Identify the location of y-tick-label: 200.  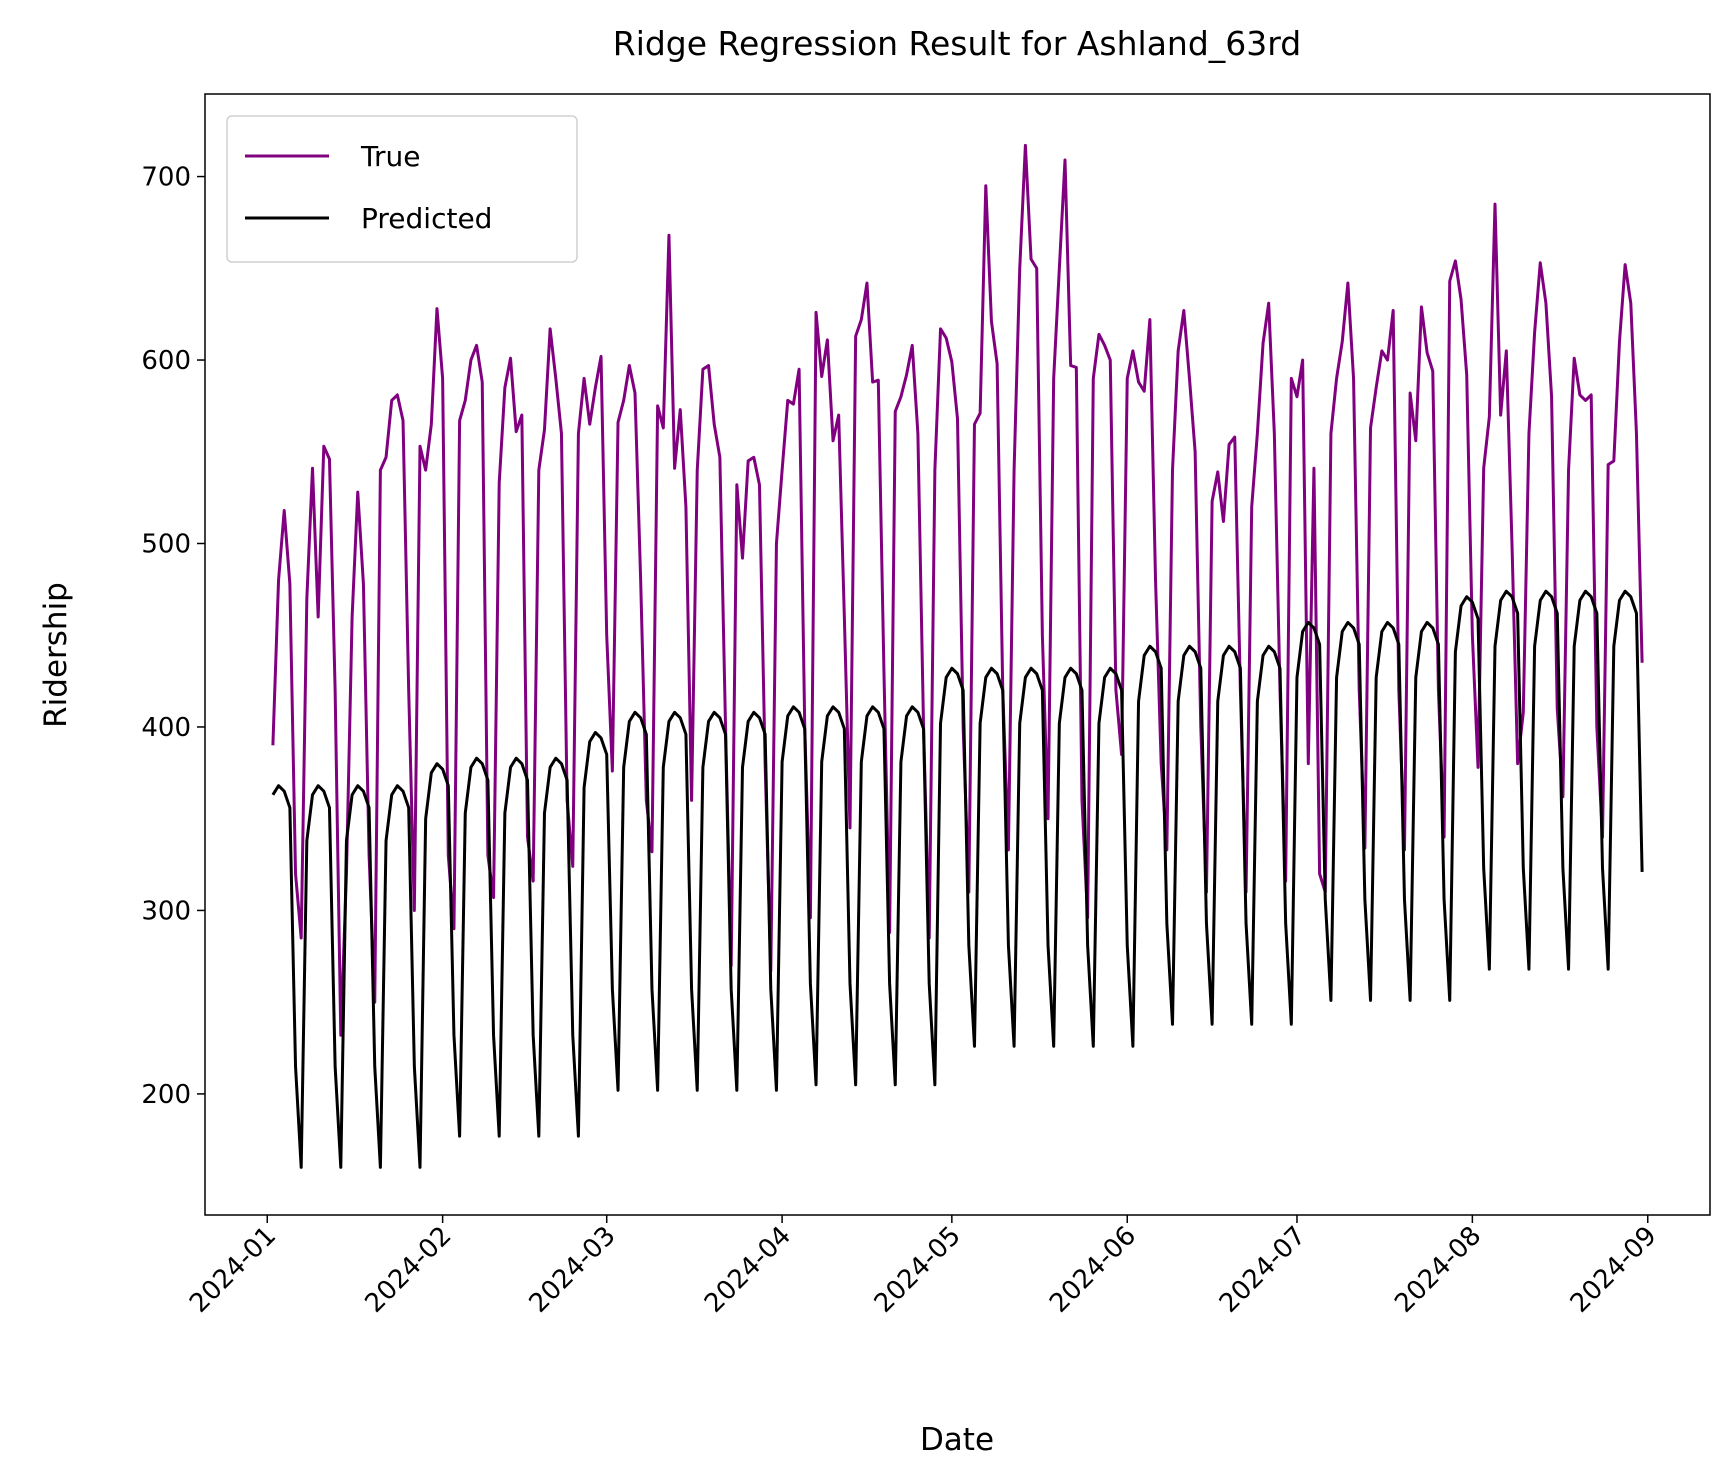
(166, 1095).